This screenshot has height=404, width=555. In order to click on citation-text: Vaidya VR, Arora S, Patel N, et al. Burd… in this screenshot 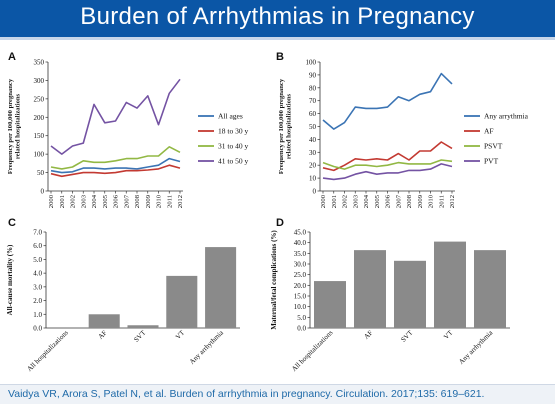, I will do `click(246, 394)`.